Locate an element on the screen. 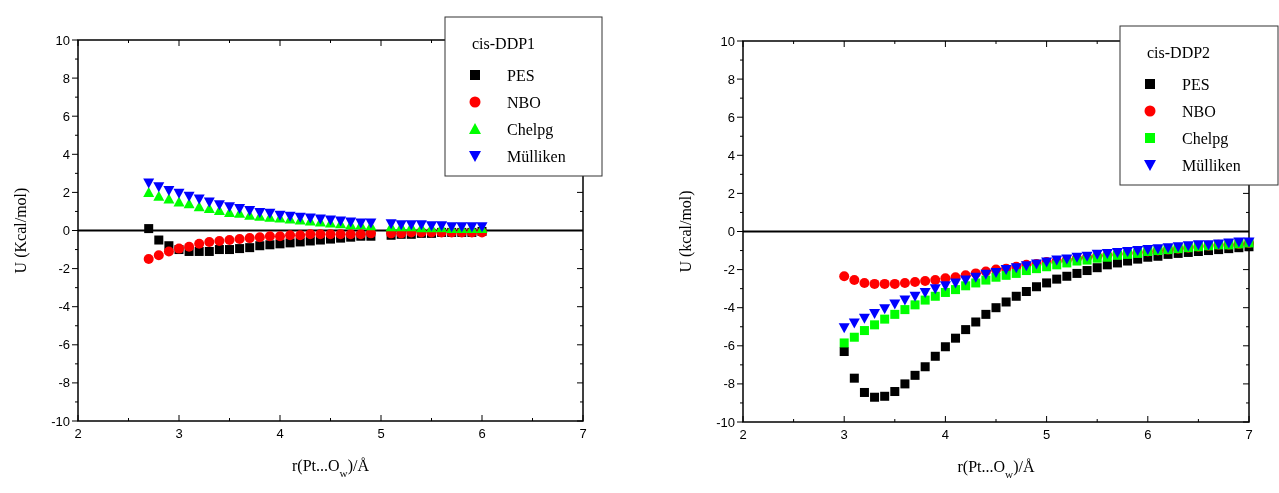 Image resolution: width=1279 pixels, height=493 pixels. y-axis-title: U (Kcal/mol) is located at coordinates (21, 230).